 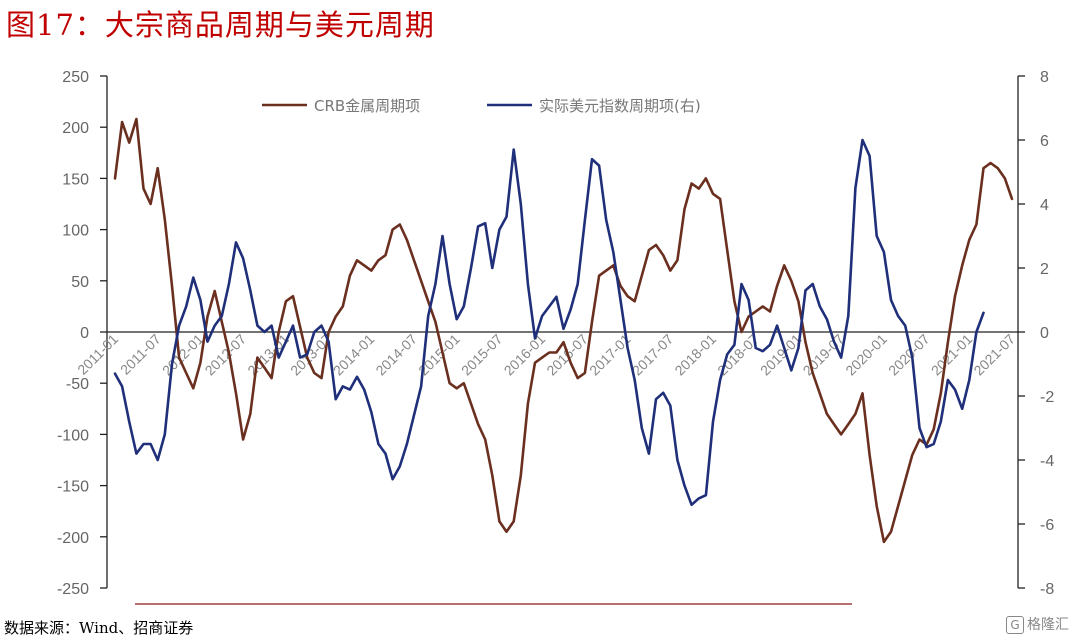 I want to click on x-tick-label-group: 2012-01, so click(x=183, y=355).